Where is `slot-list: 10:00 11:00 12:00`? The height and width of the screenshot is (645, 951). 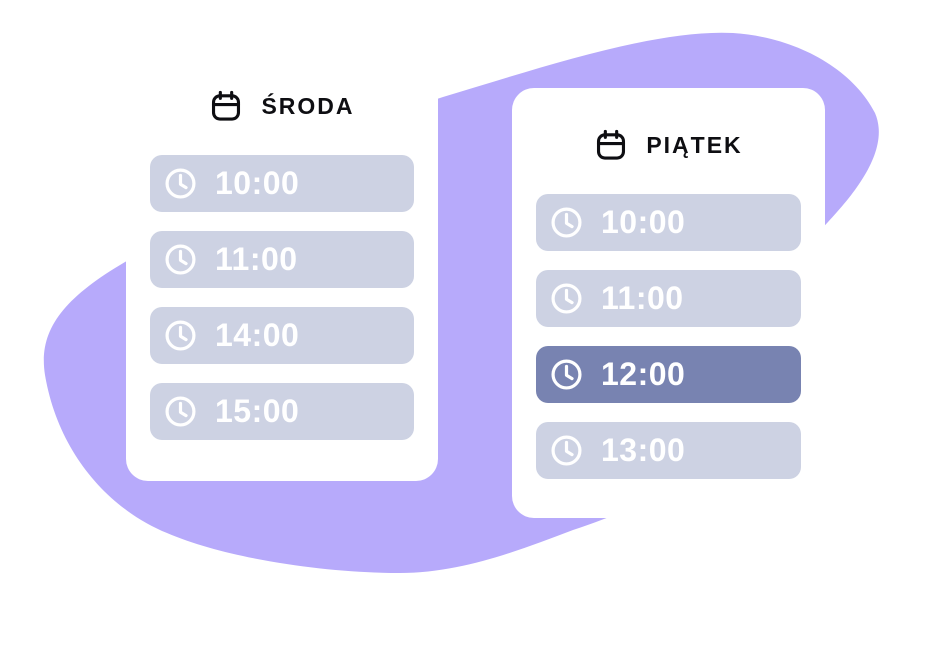 slot-list: 10:00 11:00 12:00 is located at coordinates (668, 336).